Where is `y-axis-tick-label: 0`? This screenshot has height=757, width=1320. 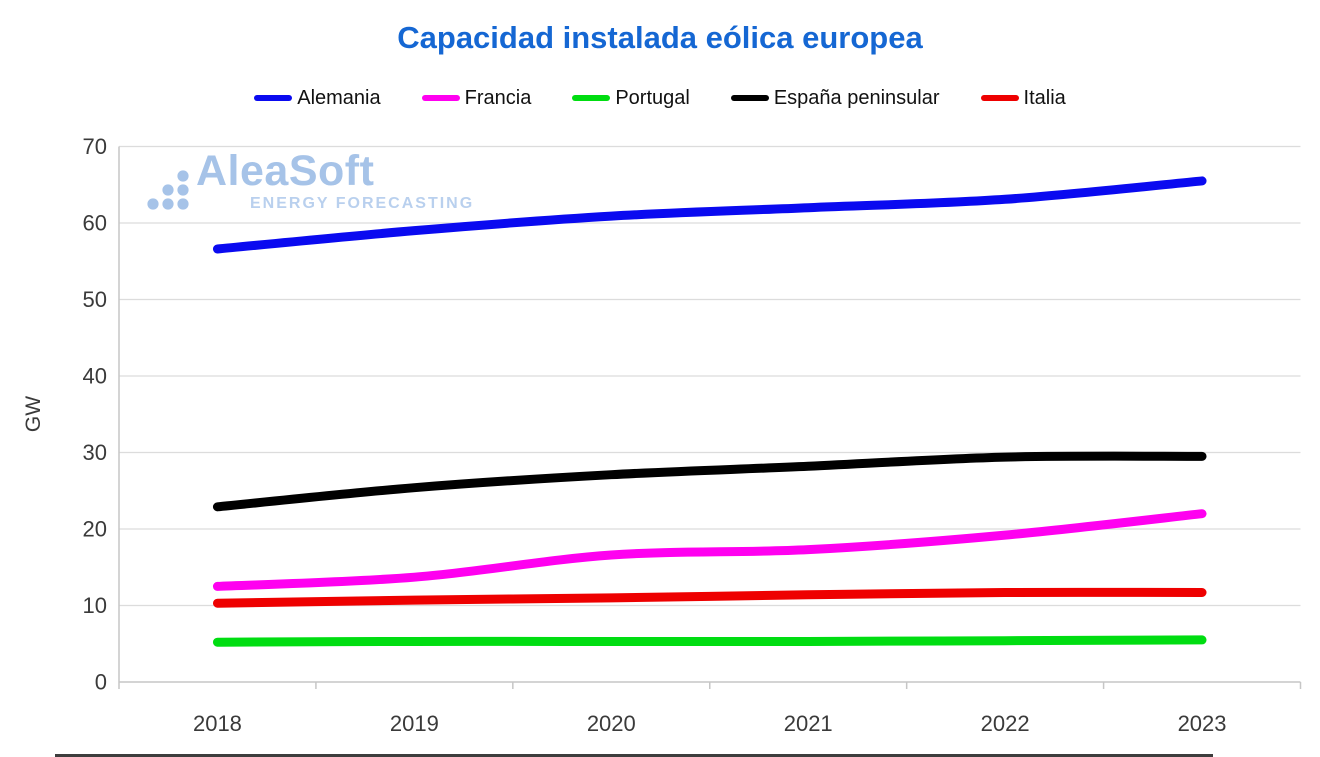 y-axis-tick-label: 0 is located at coordinates (101, 682).